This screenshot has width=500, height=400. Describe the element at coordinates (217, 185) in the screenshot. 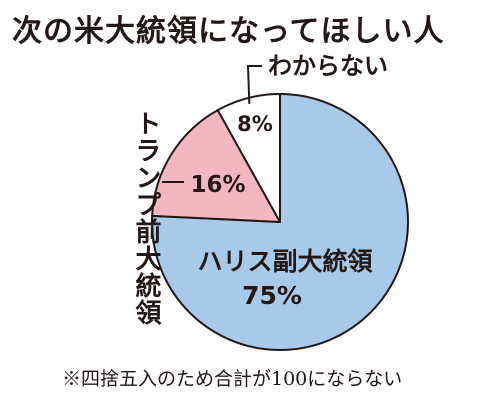

I see `slice-value-trump: 16%` at that location.